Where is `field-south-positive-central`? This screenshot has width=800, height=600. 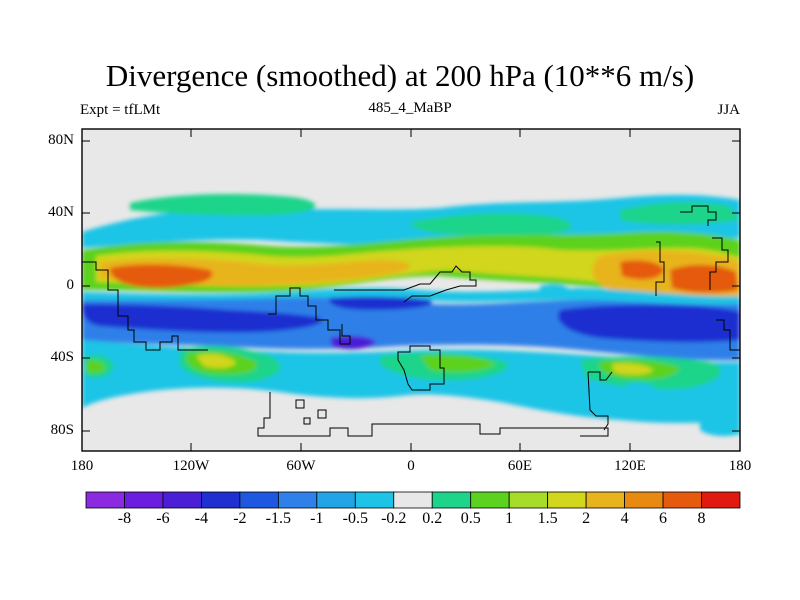 field-south-positive-central is located at coordinates (458, 363).